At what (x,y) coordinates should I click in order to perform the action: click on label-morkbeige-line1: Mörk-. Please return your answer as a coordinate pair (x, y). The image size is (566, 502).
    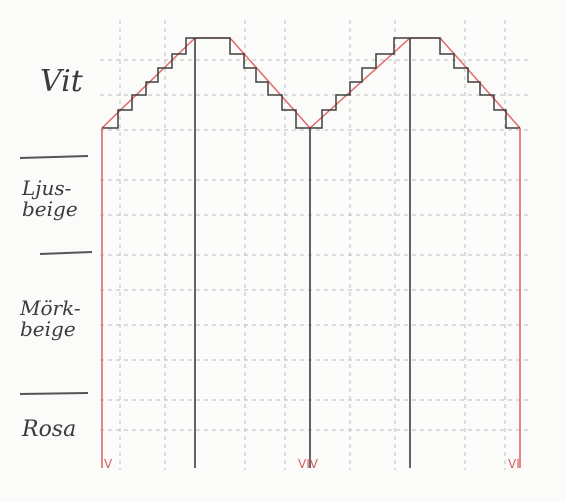
    Looking at the image, I should click on (50, 308).